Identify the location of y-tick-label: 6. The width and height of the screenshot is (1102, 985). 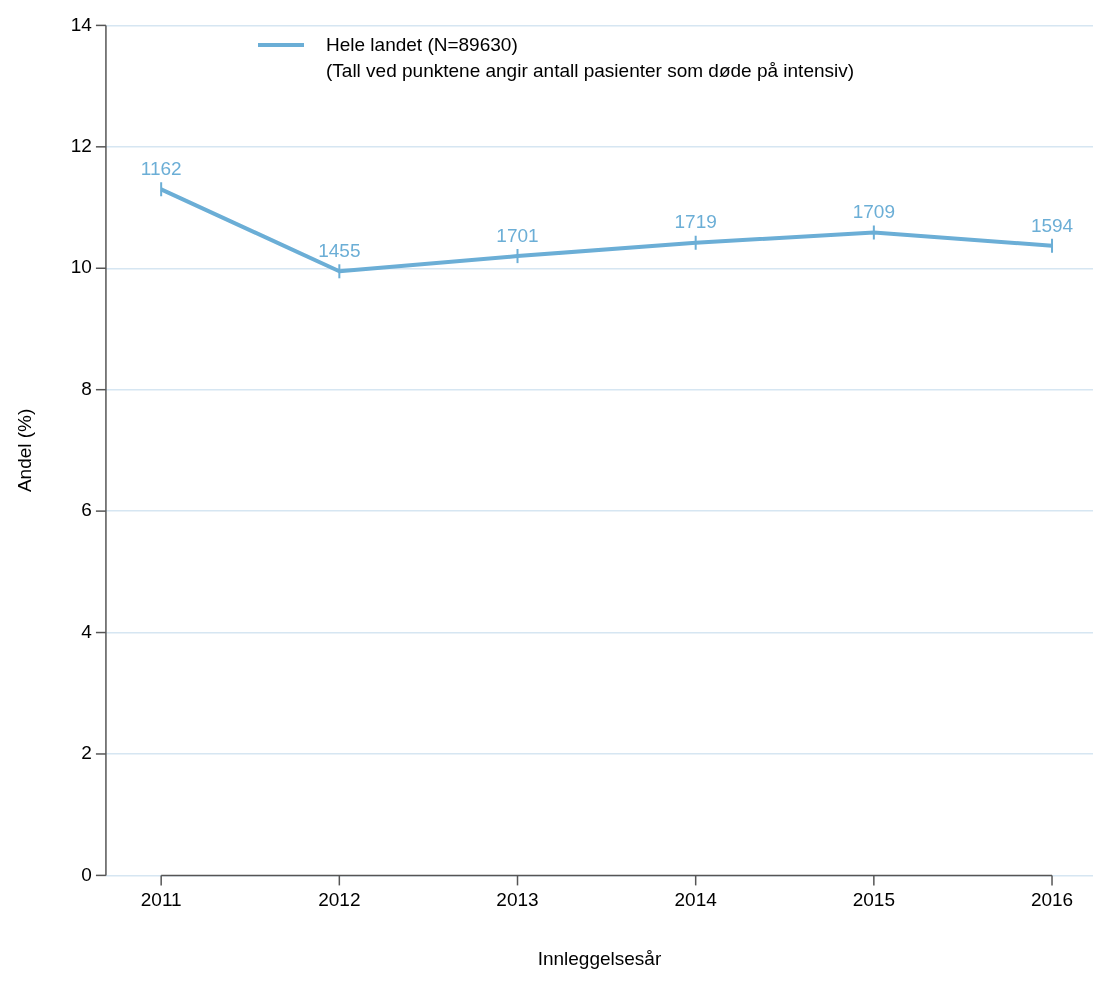
(86, 510).